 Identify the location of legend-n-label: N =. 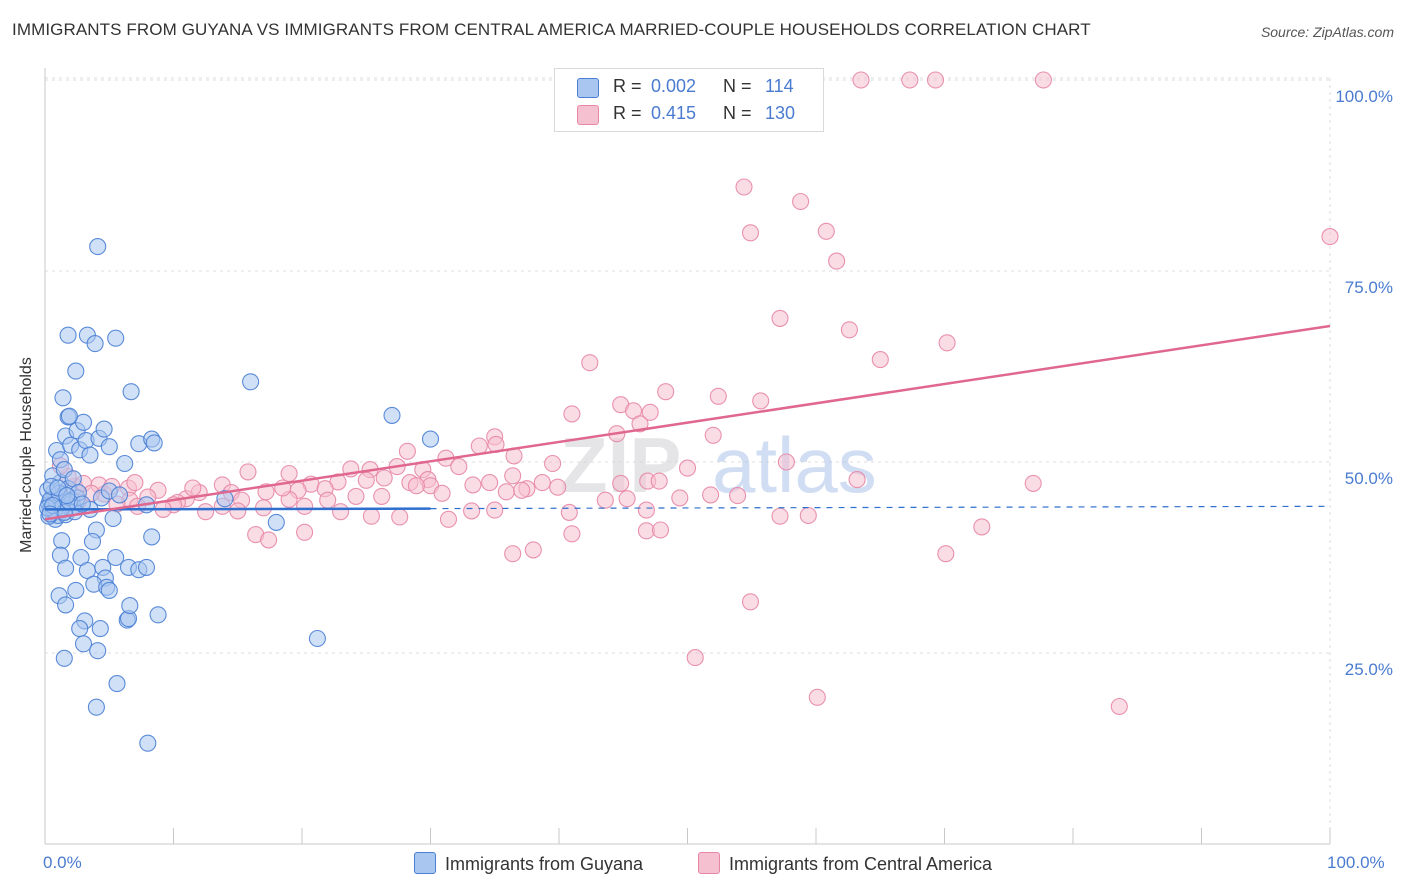
(737, 86).